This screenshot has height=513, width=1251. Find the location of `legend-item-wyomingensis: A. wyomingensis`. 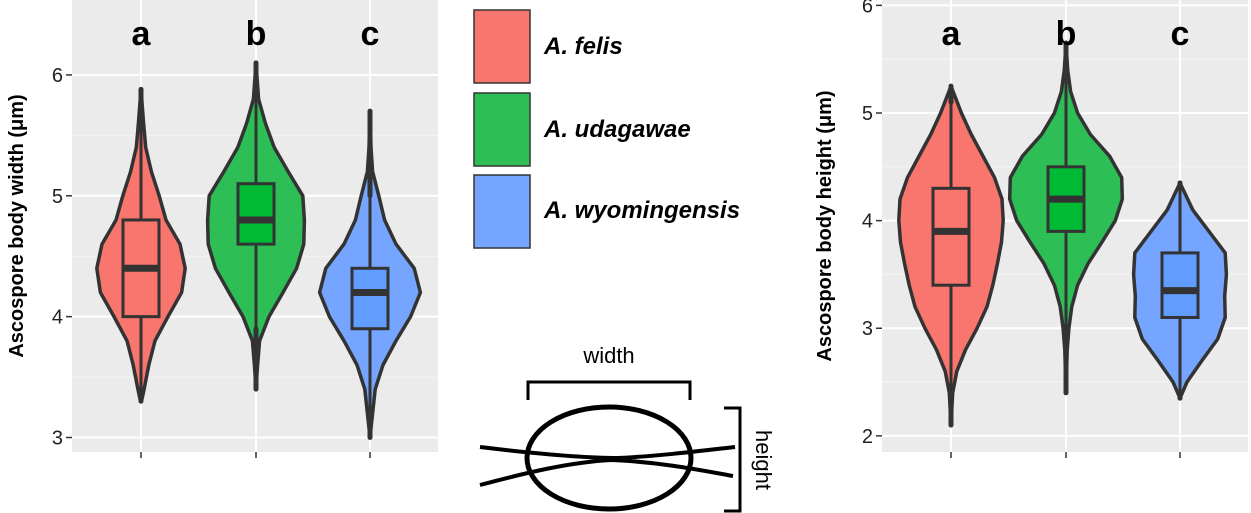

legend-item-wyomingensis: A. wyomingensis is located at coordinates (606, 211).